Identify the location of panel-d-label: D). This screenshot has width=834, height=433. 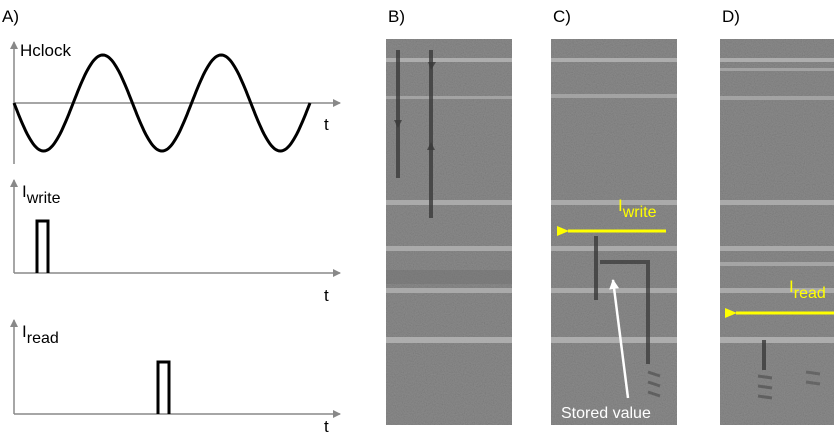
(731, 16).